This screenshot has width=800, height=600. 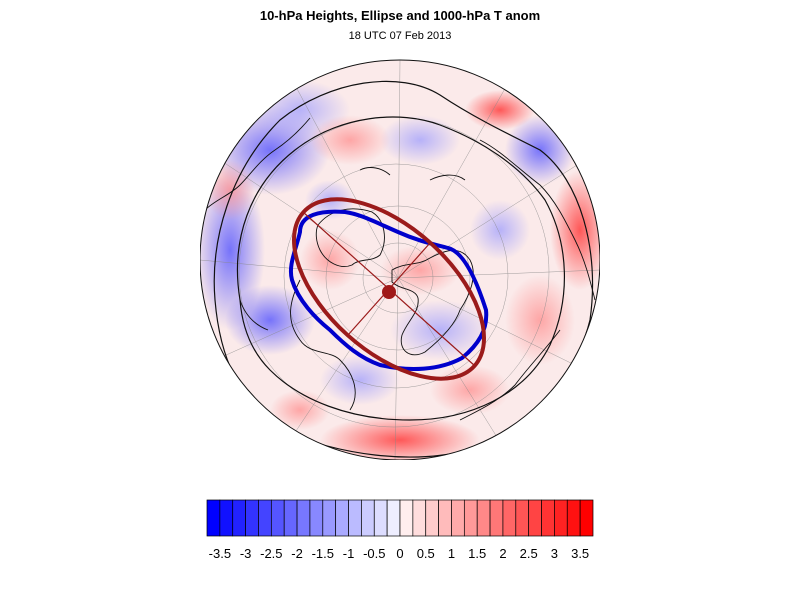 I want to click on colorbar-tick-label: 0, so click(x=399, y=553).